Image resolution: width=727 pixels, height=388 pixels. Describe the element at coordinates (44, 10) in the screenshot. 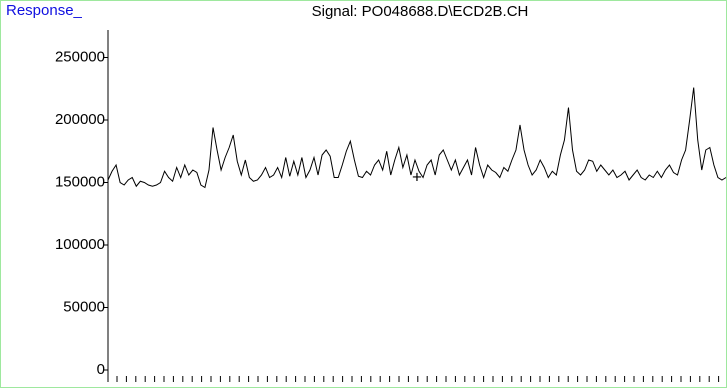

I see `y-axis-label: Response_` at that location.